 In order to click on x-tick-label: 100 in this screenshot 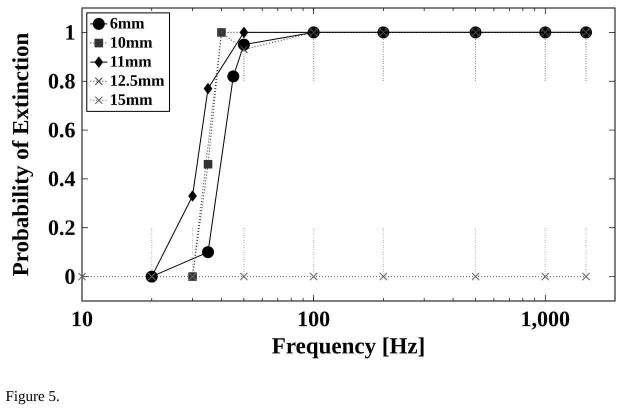, I will do `click(314, 319)`.